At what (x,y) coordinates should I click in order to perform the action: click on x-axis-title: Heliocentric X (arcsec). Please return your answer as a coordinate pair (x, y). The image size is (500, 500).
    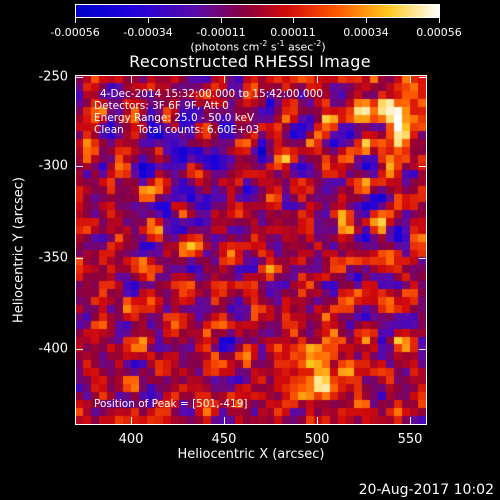
    Looking at the image, I should click on (251, 454).